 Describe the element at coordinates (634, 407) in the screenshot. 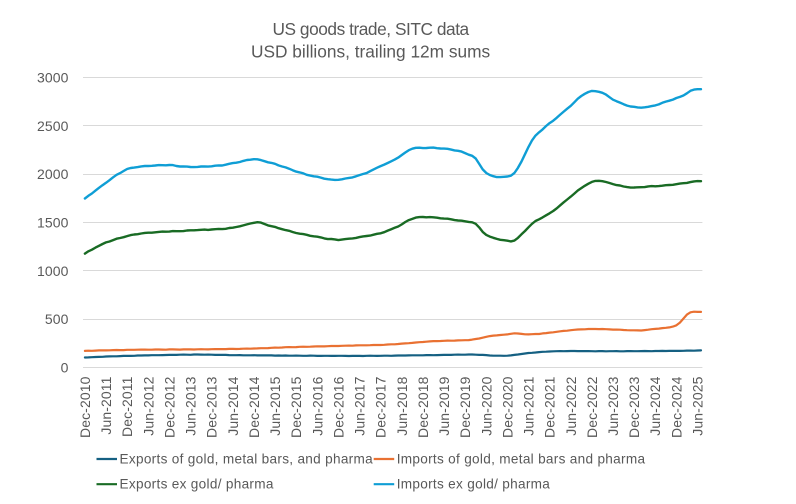

I see `svg-text: Dec-2023` at that location.